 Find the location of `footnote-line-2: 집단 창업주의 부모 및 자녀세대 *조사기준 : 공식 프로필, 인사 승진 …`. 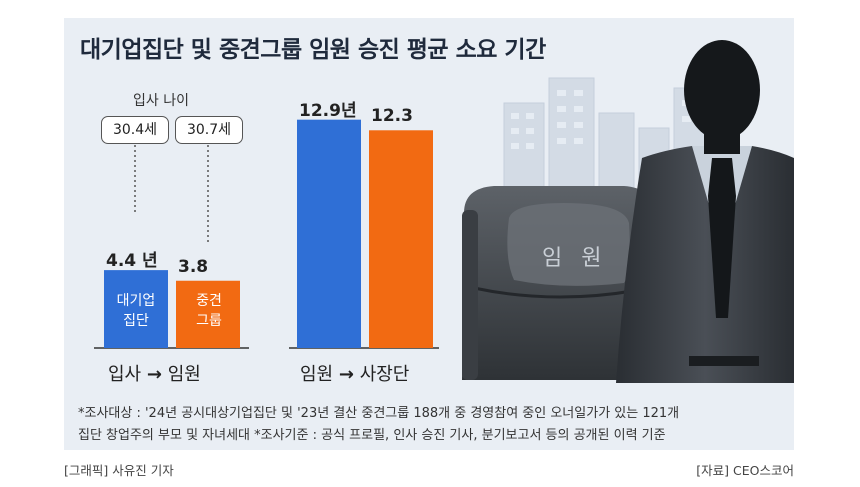

footnote-line-2: 집단 창업주의 부모 및 자녀세대 *조사기준 : 공식 프로필, 인사 승진 … is located at coordinates (372, 435).